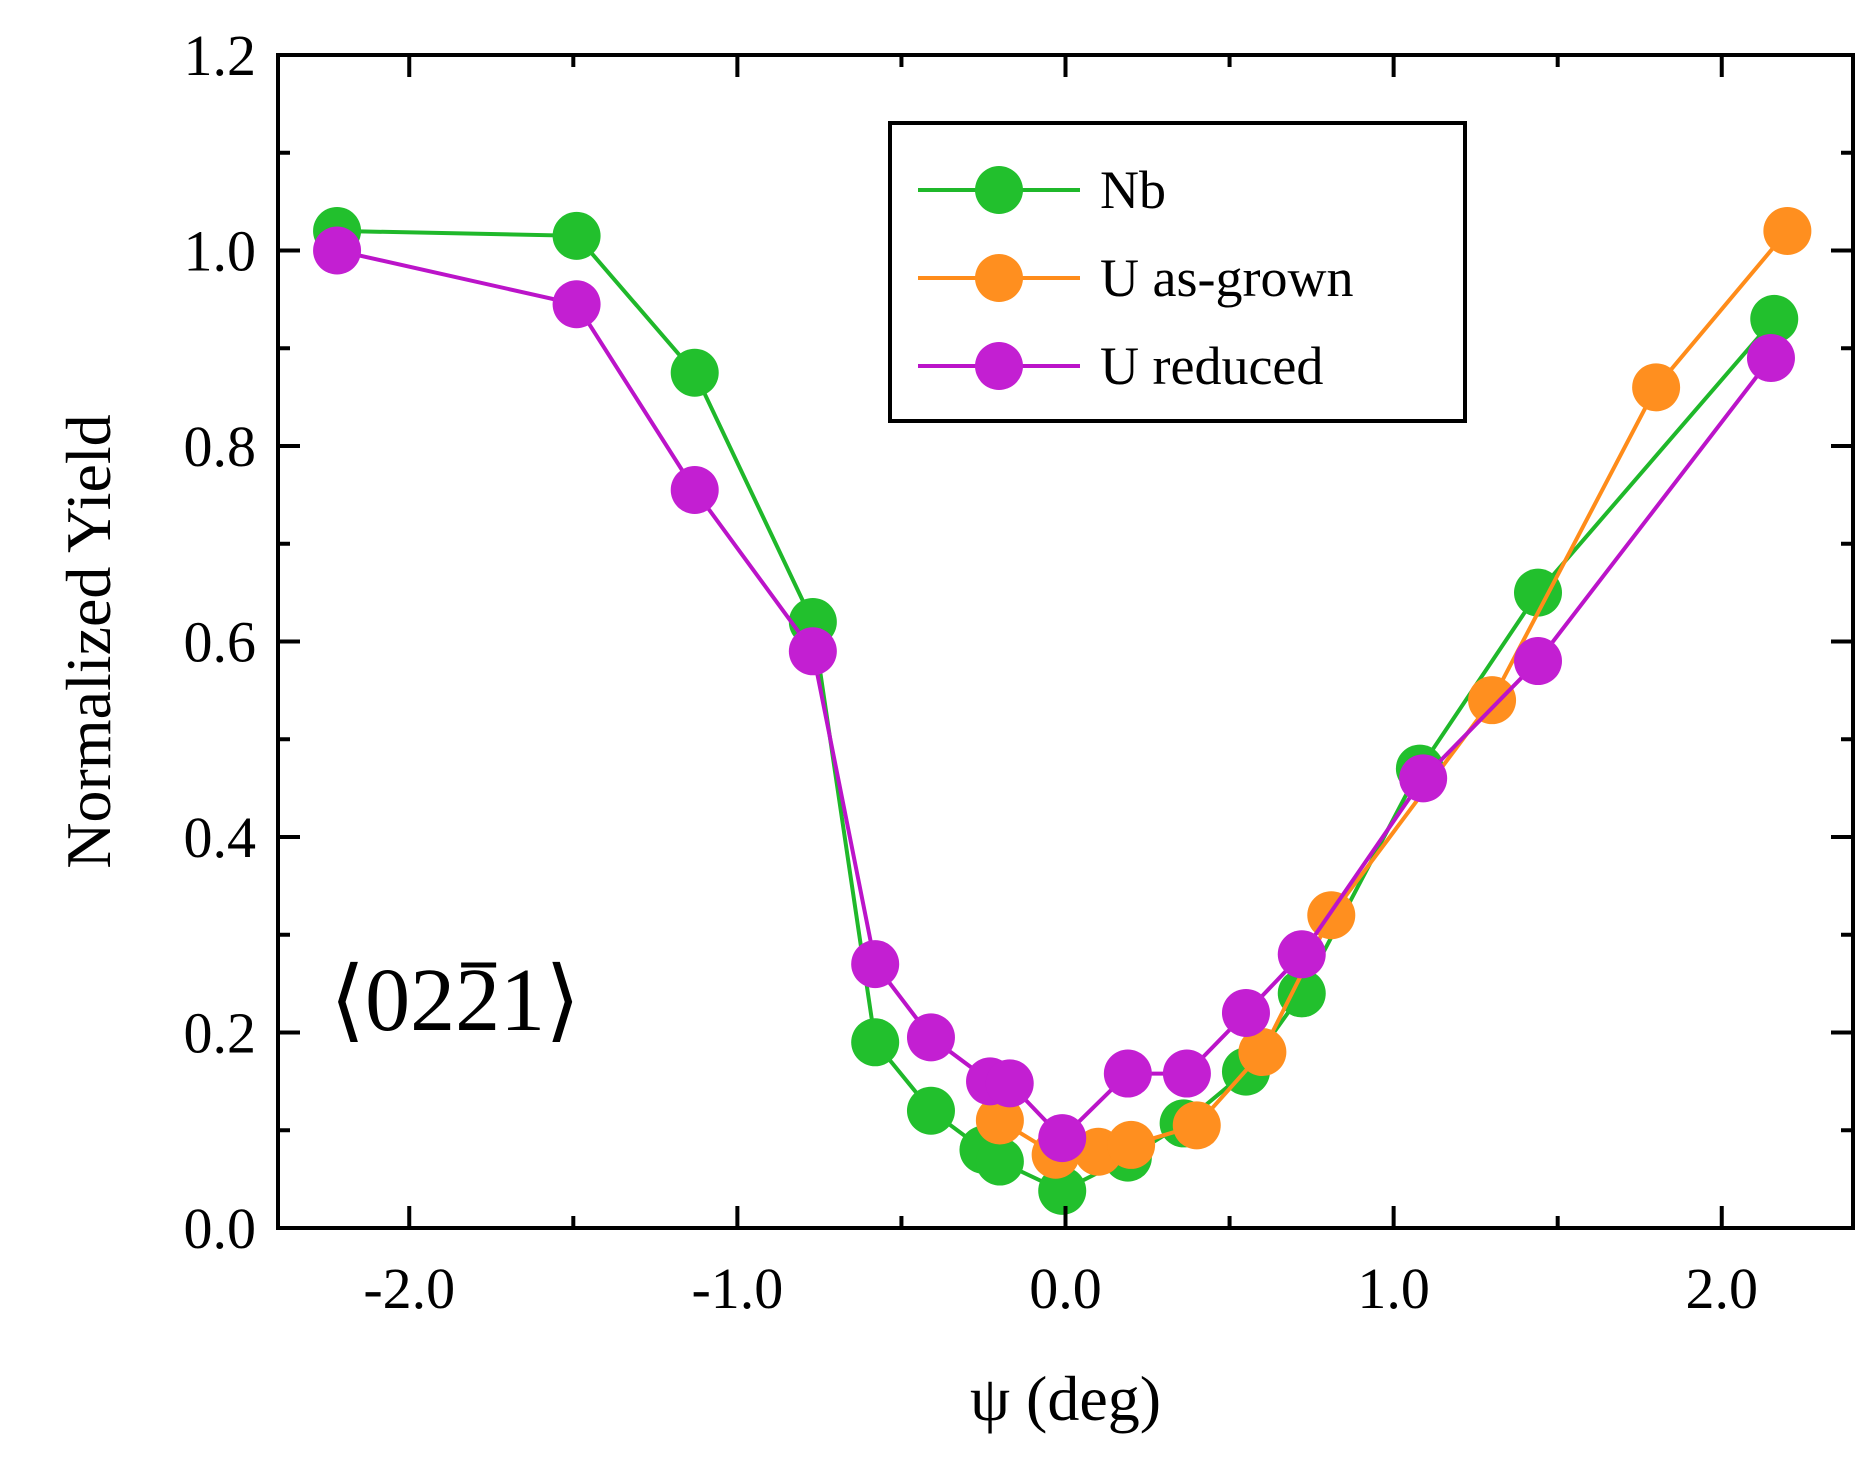 Image resolution: width=1876 pixels, height=1459 pixels. I want to click on x-axis-title: ψ (deg), so click(1065, 1398).